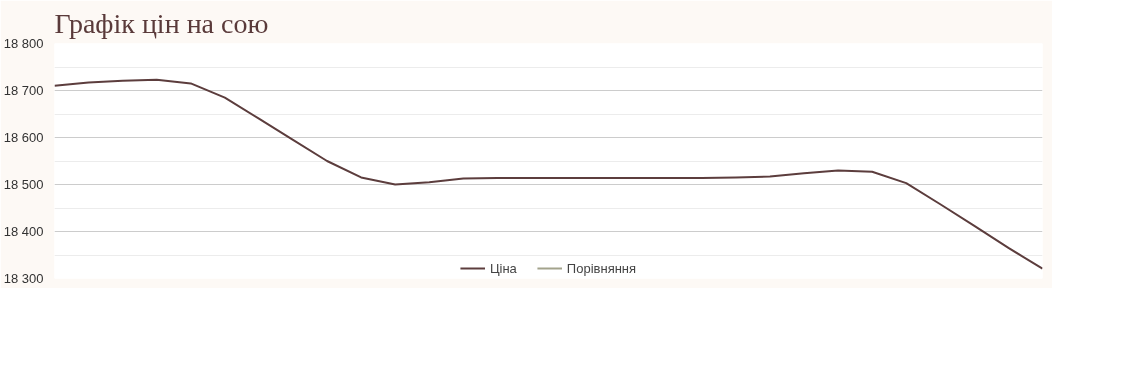 This screenshot has width=1130, height=365. Describe the element at coordinates (23, 137) in the screenshot. I see `y-tick-label: 18 600` at that location.